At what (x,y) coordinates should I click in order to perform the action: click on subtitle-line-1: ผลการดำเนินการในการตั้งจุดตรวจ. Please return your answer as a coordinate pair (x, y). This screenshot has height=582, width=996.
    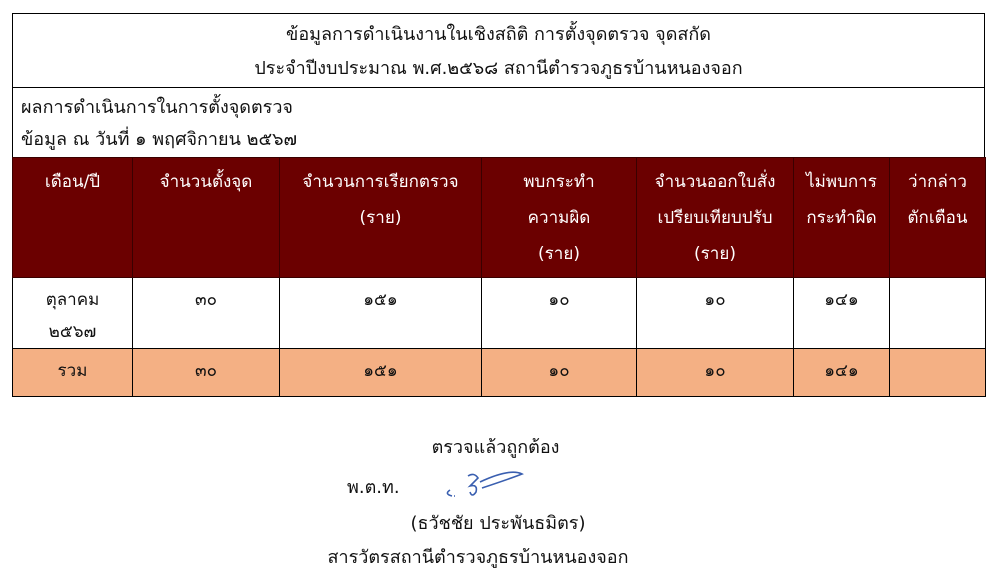
    Looking at the image, I should click on (157, 107).